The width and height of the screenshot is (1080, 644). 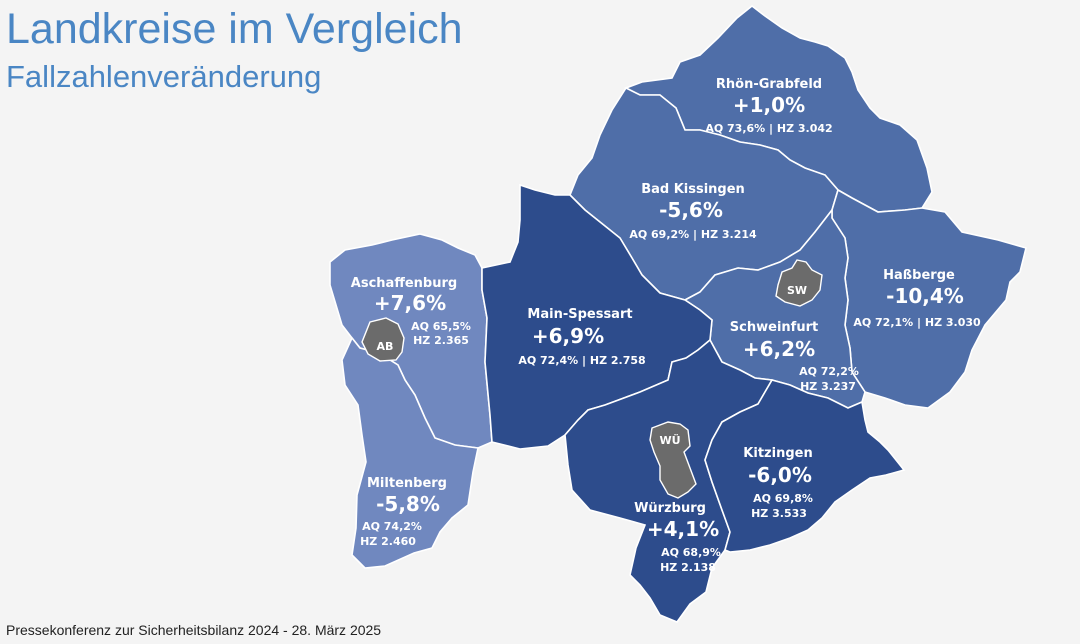 I want to click on city-schweinfurt-shape, so click(x=799, y=283).